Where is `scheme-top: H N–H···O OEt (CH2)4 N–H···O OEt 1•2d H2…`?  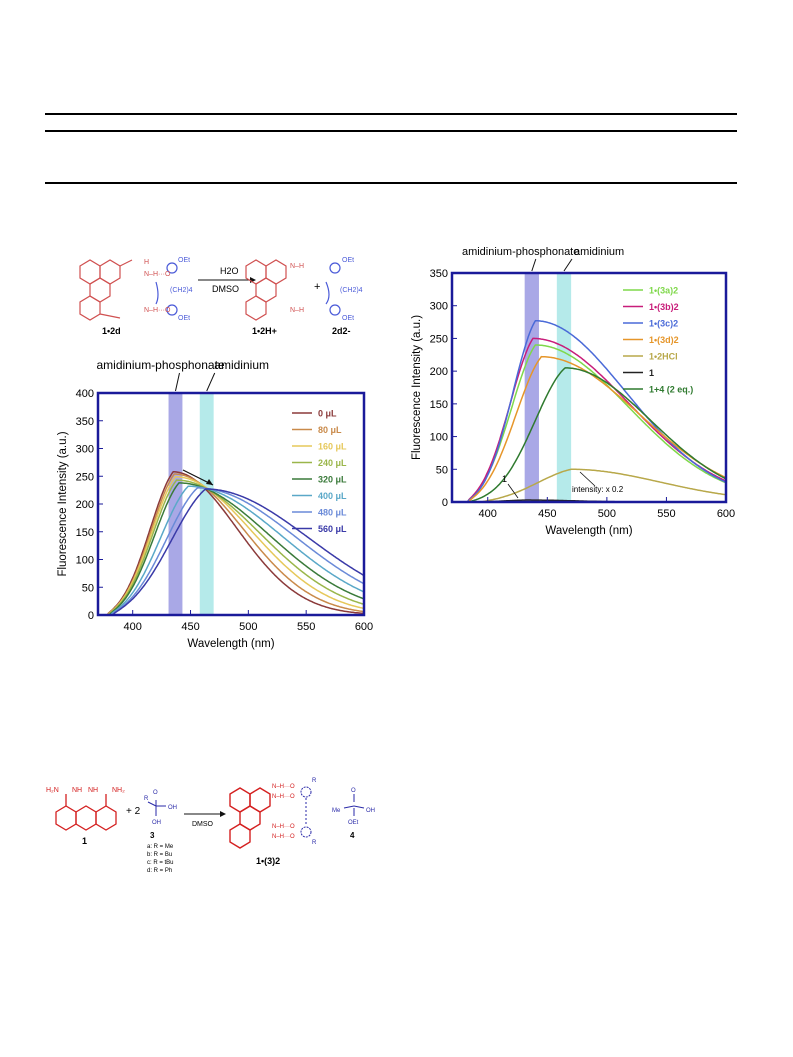
scheme-top: H N–H···O OEt (CH2)4 N–H···O OEt 1•2d H2… is located at coordinates (221, 296).